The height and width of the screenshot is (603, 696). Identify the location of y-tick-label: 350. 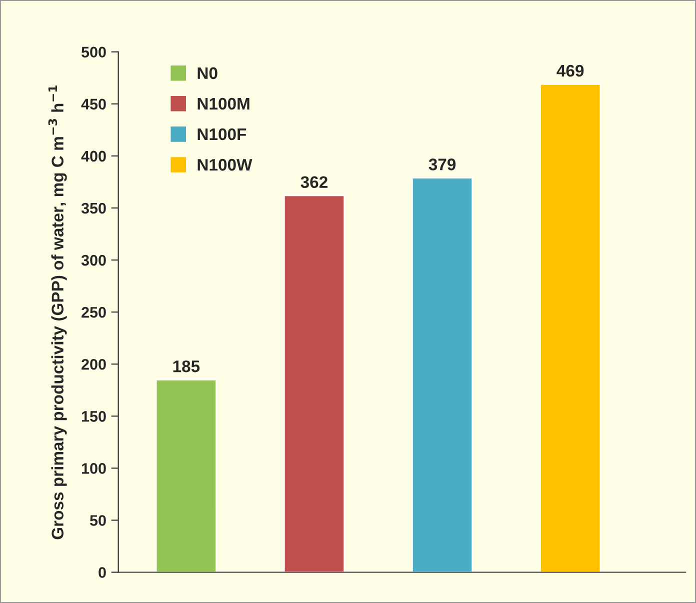
(93, 208).